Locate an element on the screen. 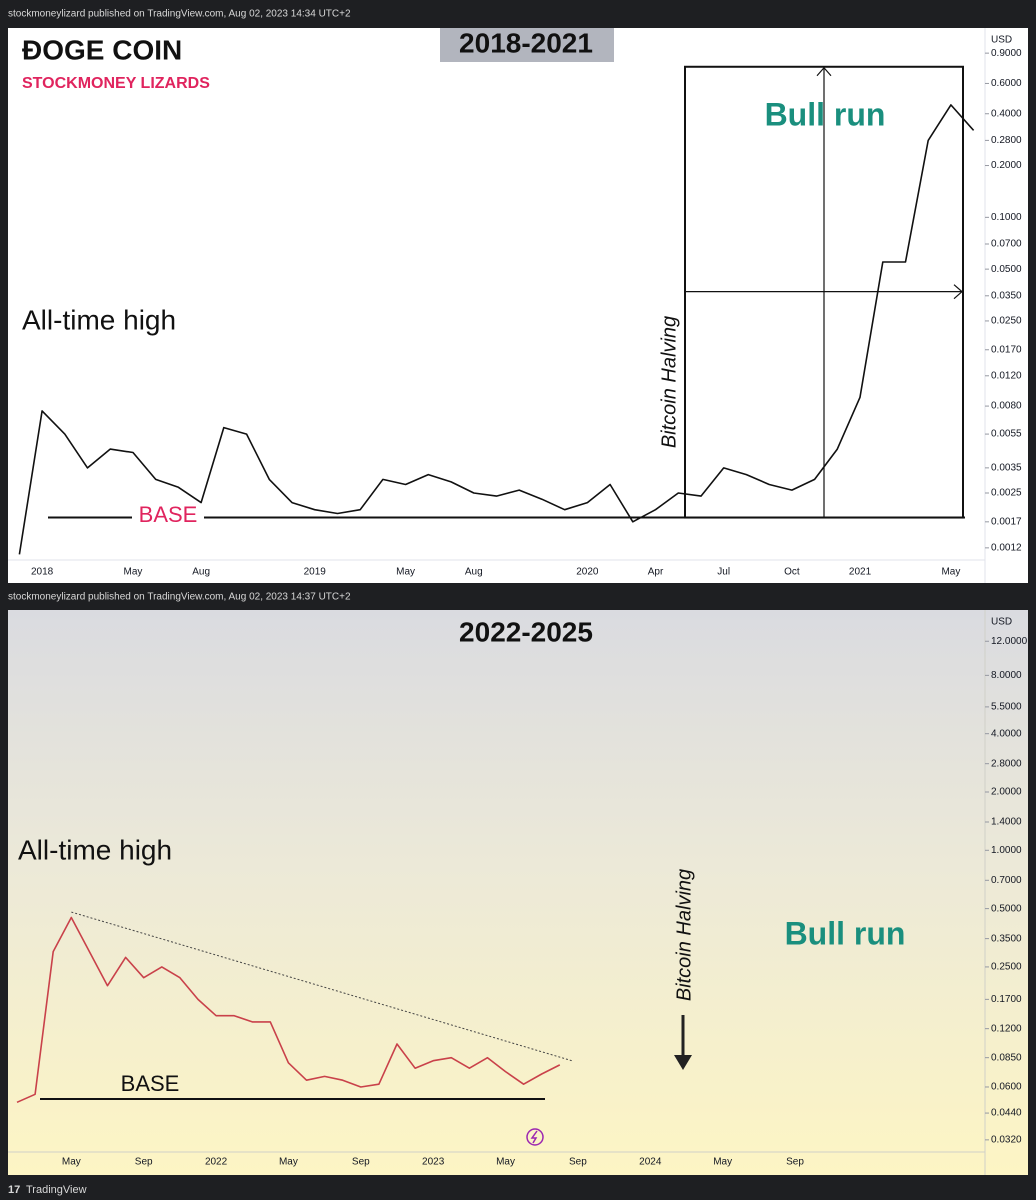 This screenshot has height=1200, width=1036. y-tick-label: 12.0000 is located at coordinates (1009, 641).